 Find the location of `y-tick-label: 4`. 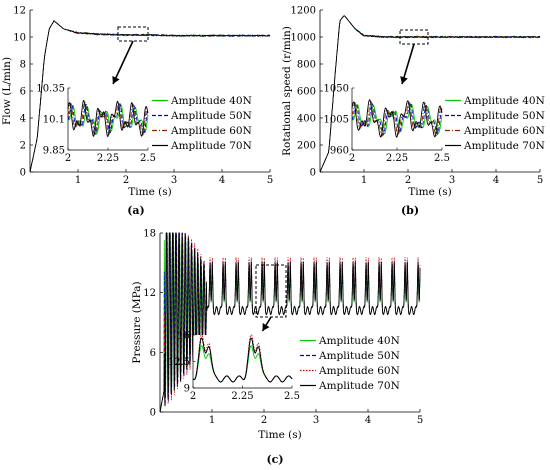

y-tick-label: 4 is located at coordinates (23, 119).